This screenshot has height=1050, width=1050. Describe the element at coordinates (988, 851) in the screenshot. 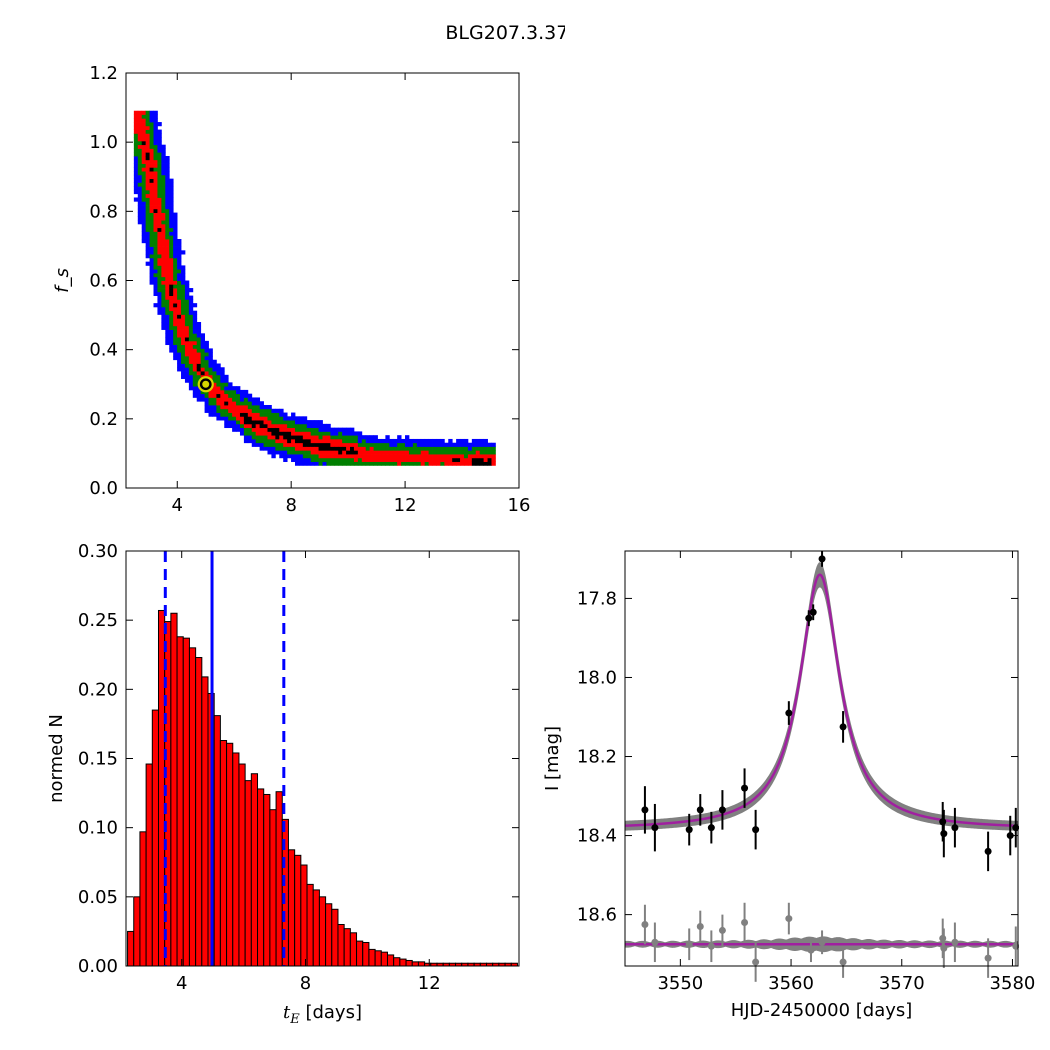

I see `data-point` at that location.